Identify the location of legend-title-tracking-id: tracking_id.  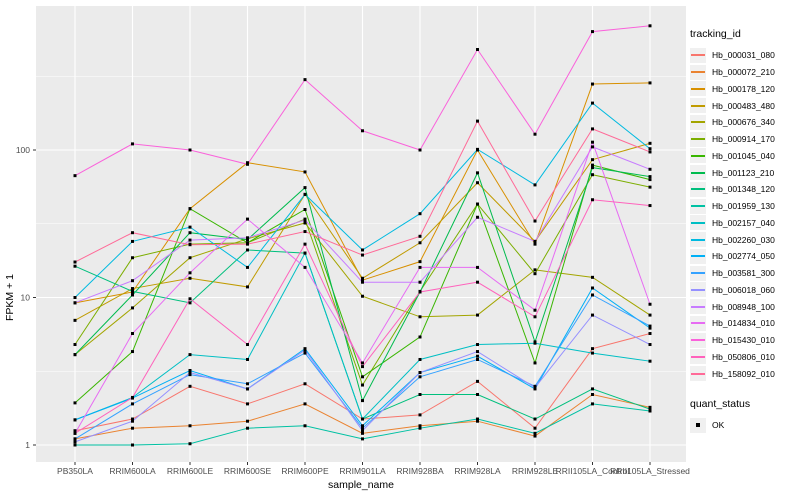
(715, 34).